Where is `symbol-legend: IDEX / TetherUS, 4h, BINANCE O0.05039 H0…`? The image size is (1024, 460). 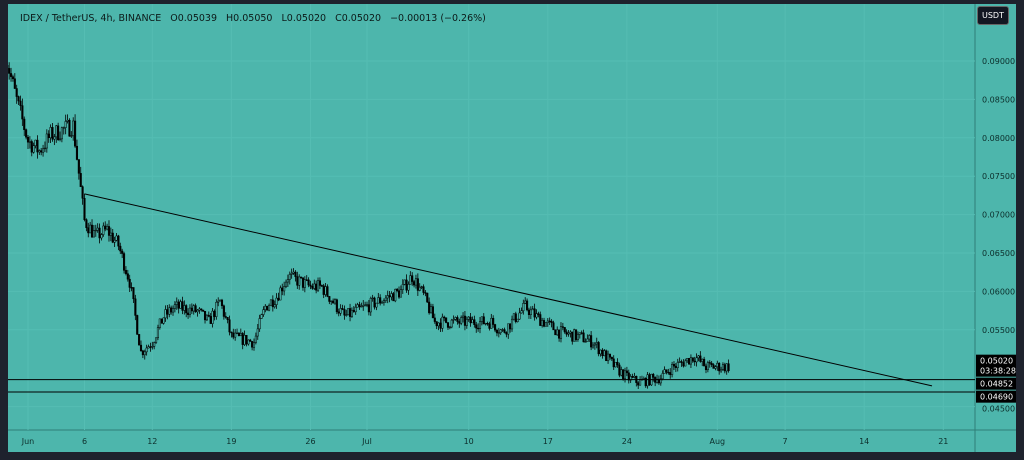
symbol-legend: IDEX / TetherUS, 4h, BINANCE O0.05039 H0… is located at coordinates (256, 18).